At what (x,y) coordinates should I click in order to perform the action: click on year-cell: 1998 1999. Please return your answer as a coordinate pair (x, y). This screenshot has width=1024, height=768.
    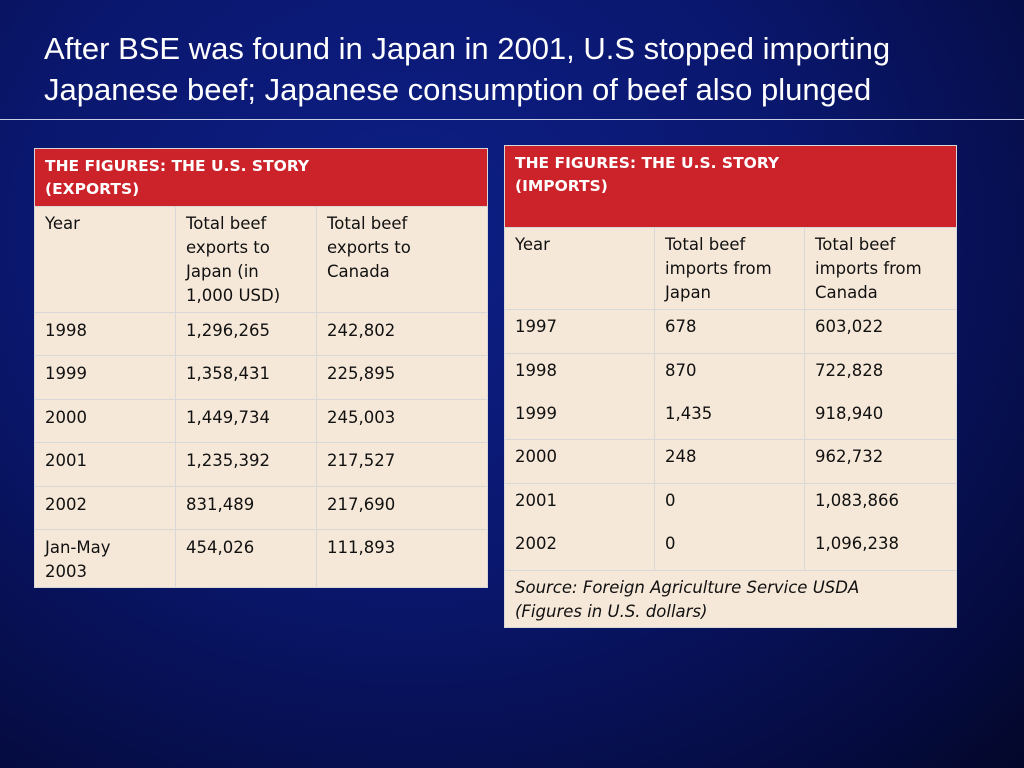
    Looking at the image, I should click on (579, 396).